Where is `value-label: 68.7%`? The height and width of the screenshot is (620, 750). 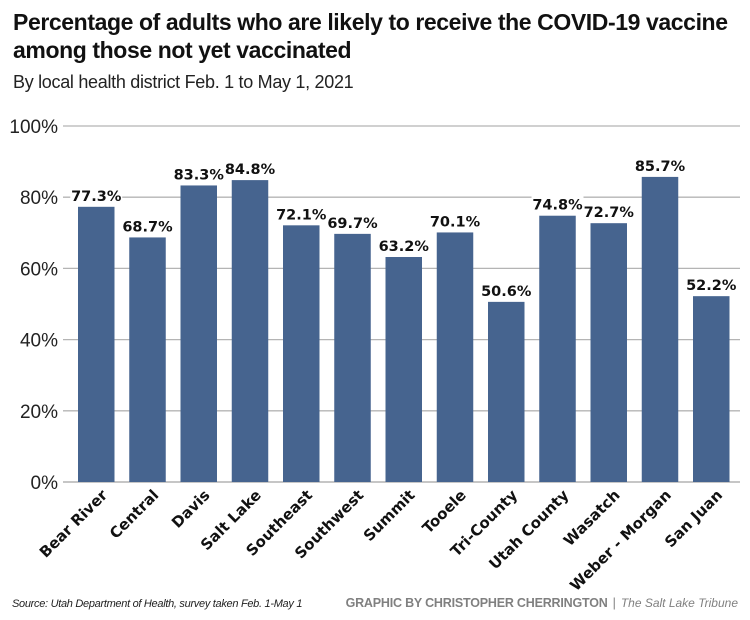 value-label: 68.7% is located at coordinates (147, 227).